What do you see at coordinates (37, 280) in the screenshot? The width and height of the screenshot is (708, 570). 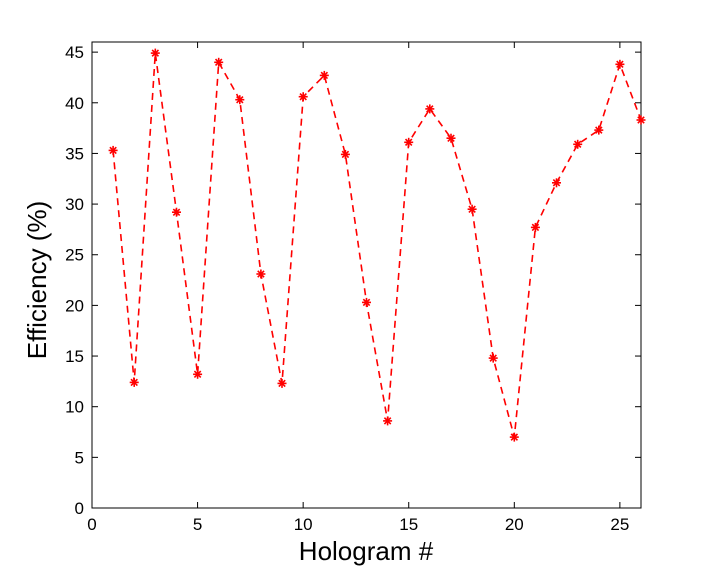 I see `y-axis-title: Efficiency (%)` at bounding box center [37, 280].